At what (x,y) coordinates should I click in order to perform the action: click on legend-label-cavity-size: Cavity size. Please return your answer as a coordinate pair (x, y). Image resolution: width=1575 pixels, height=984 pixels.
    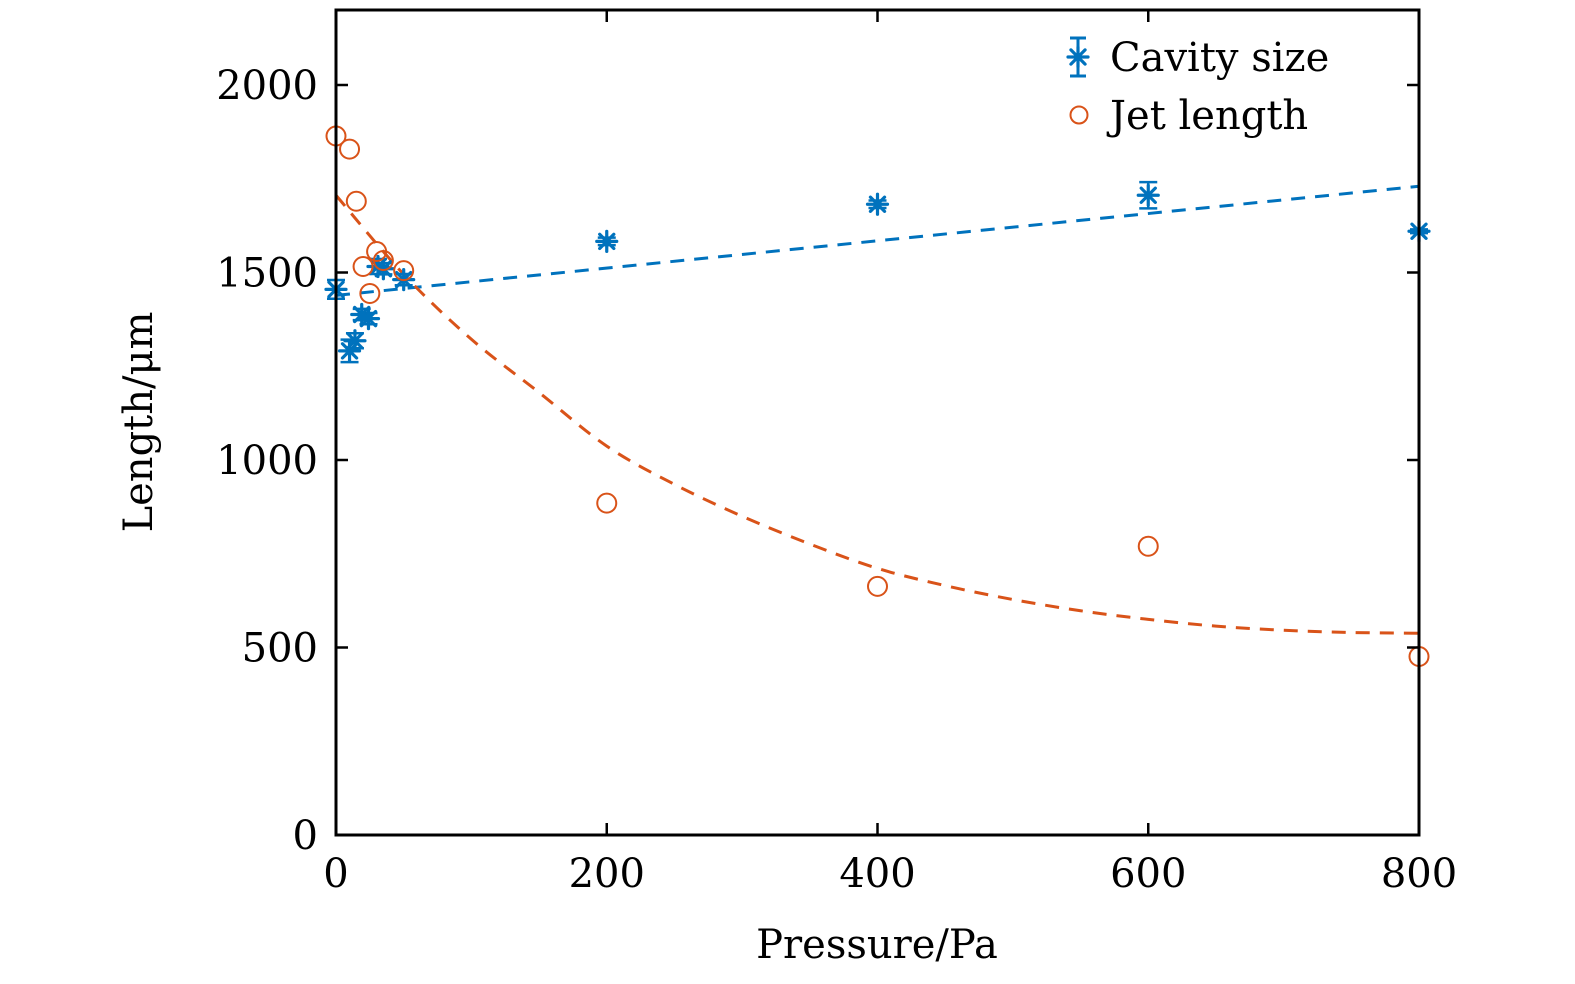
    Looking at the image, I should click on (1219, 58).